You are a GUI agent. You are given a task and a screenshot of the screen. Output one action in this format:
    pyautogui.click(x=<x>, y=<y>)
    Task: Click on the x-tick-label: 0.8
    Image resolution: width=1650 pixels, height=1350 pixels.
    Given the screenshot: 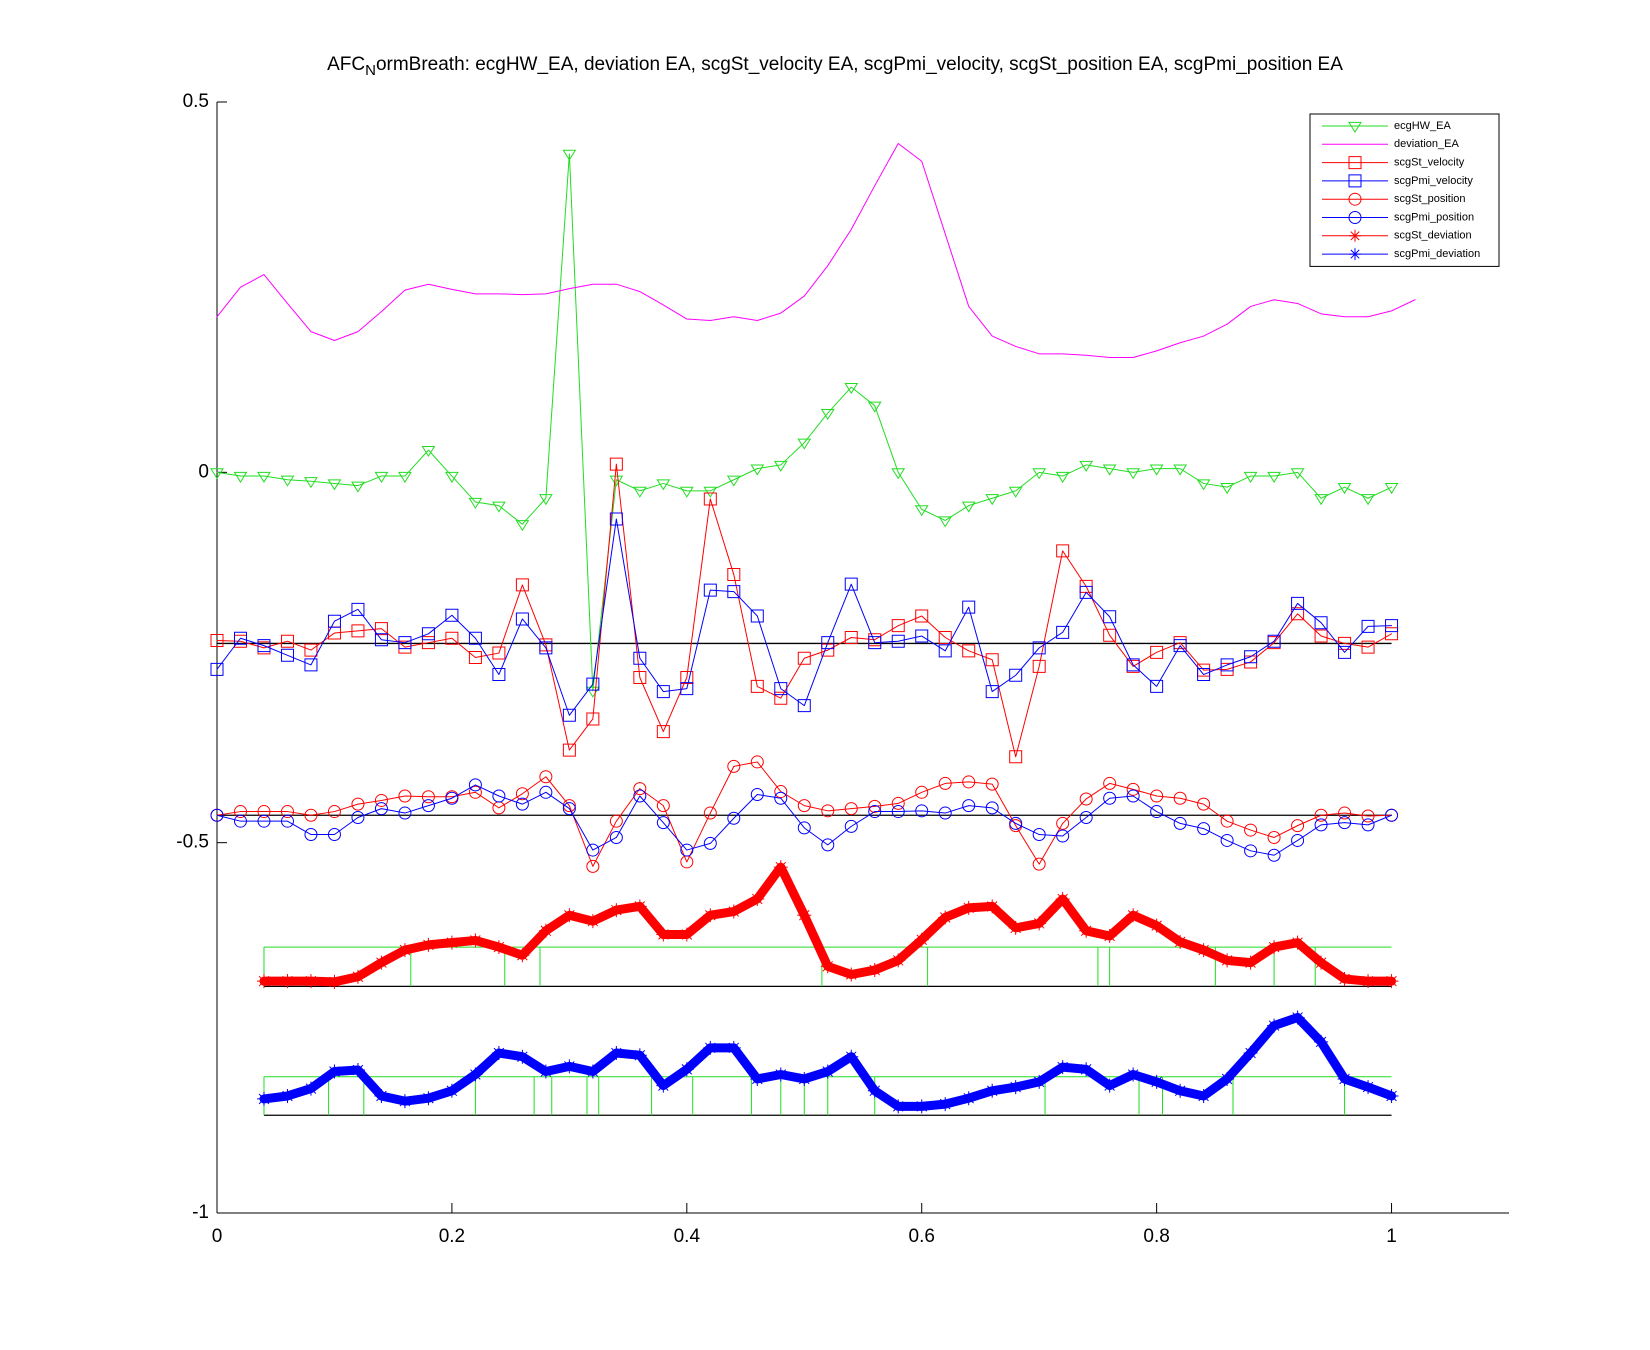 What is the action you would take?
    pyautogui.click(x=1156, y=1236)
    